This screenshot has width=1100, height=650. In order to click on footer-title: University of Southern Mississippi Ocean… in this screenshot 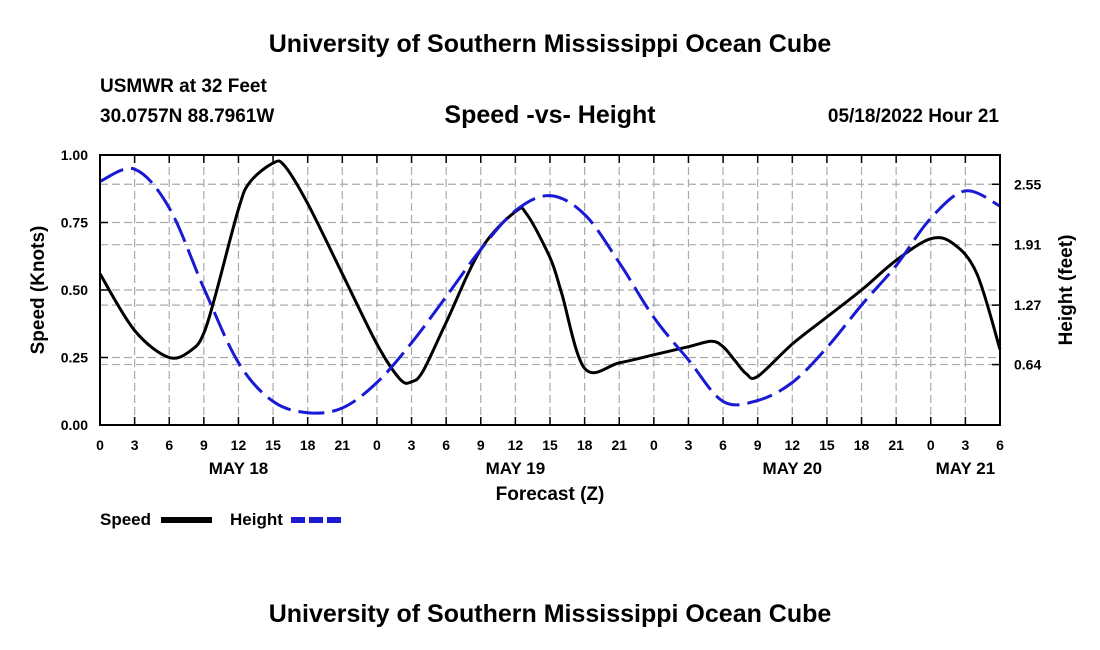, I will do `click(550, 614)`.